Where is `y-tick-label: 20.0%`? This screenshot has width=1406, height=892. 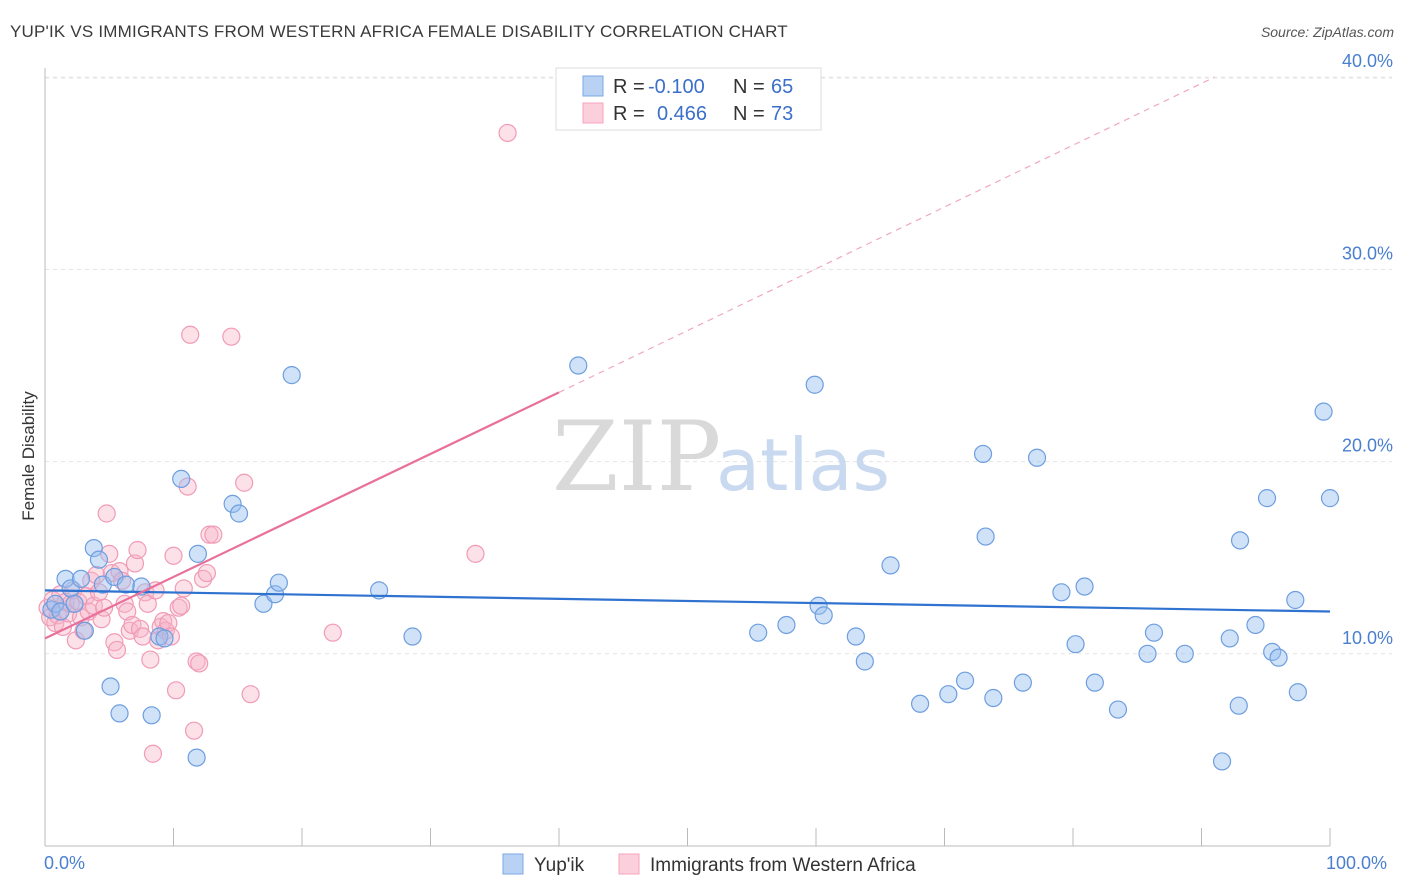 y-tick-label: 20.0% is located at coordinates (1367, 446).